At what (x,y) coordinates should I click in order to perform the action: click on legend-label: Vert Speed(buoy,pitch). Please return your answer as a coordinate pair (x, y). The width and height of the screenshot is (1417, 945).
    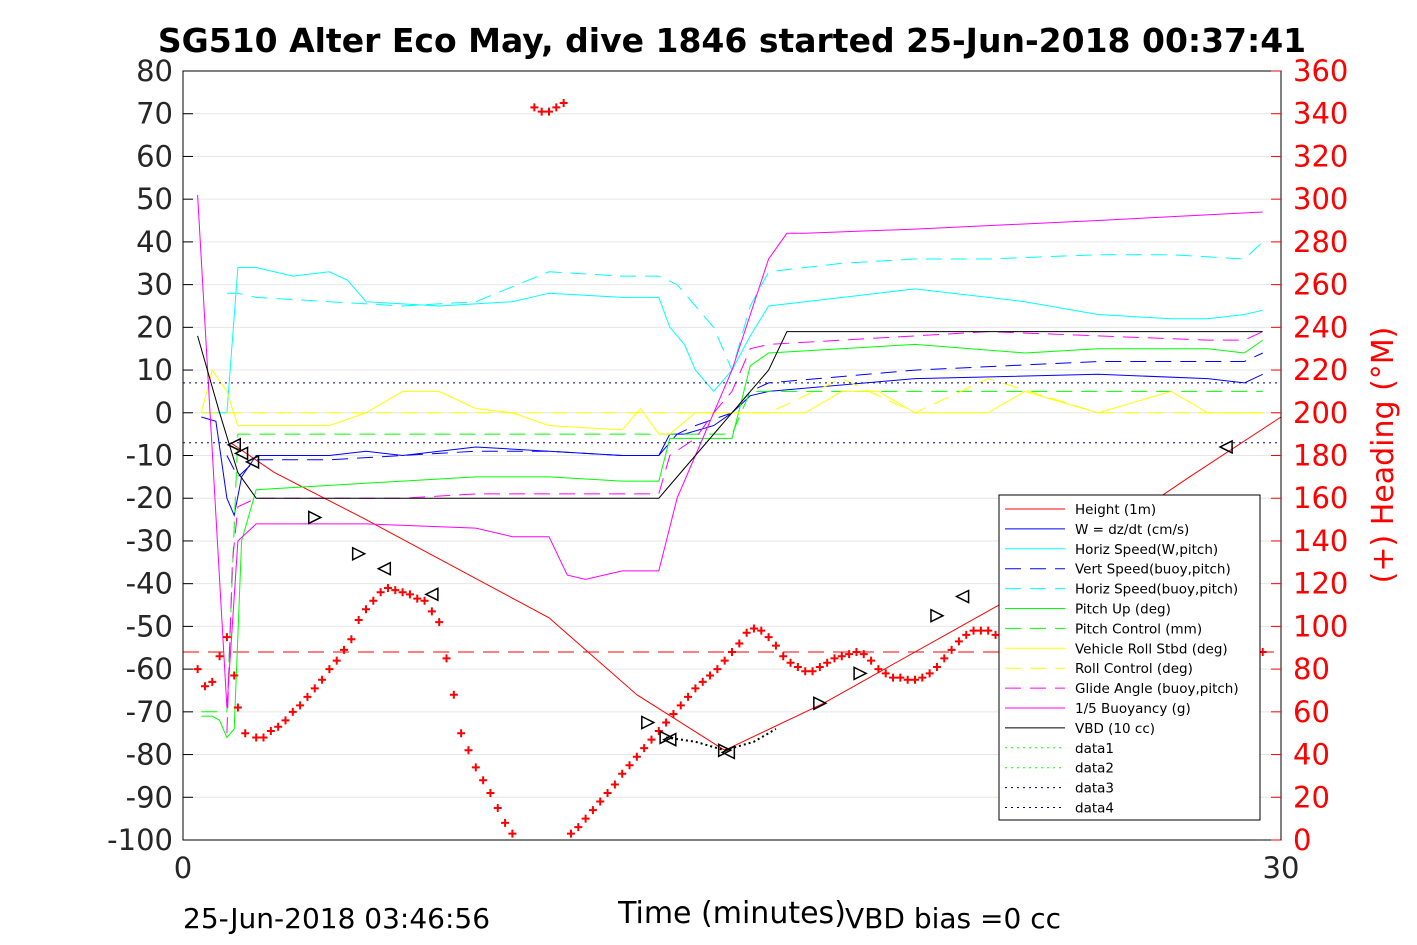
    Looking at the image, I should click on (1153, 570).